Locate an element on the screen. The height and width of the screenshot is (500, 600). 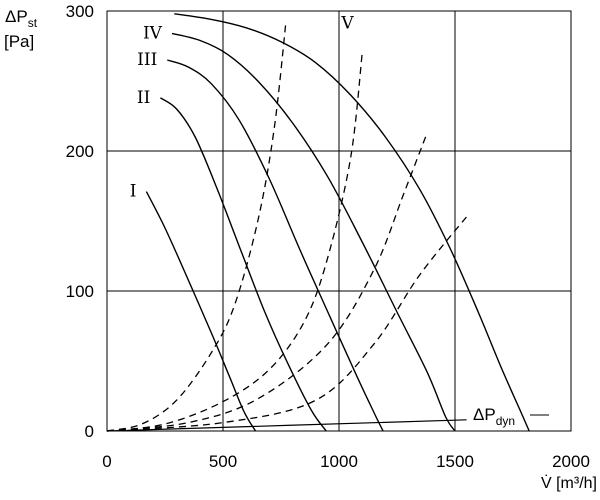
x-tick-label: 1500 is located at coordinates (455, 461).